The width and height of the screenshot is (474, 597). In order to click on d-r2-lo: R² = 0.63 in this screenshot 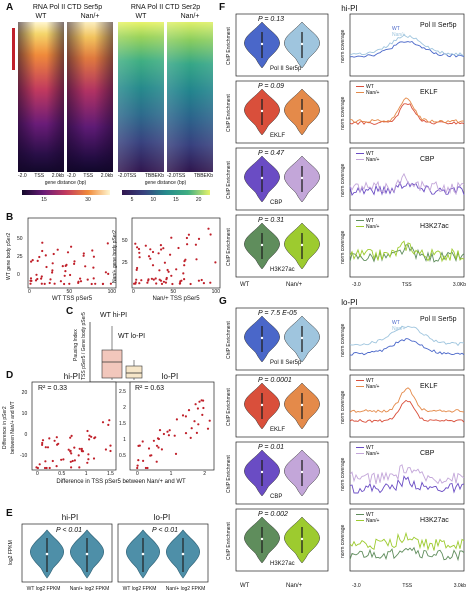, I will do `click(149, 388)`.